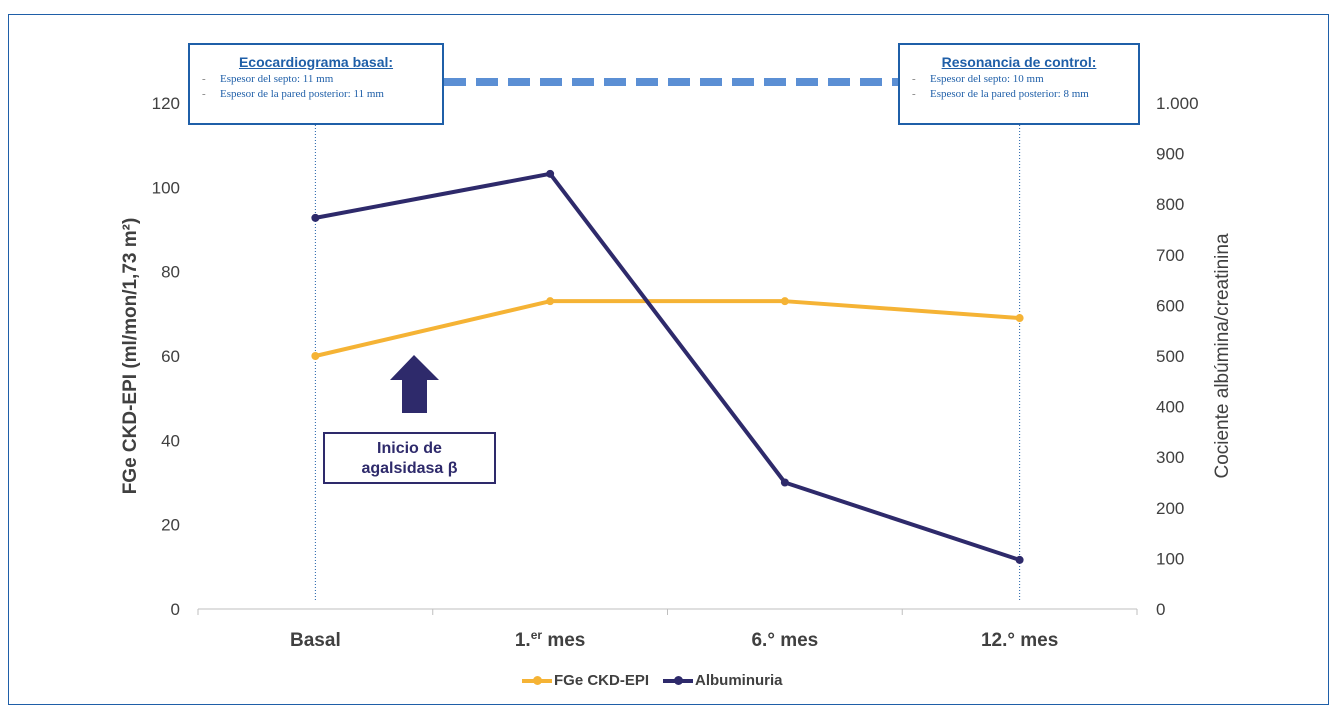 Image resolution: width=1337 pixels, height=713 pixels. What do you see at coordinates (414, 384) in the screenshot?
I see `up-arrow-icon` at bounding box center [414, 384].